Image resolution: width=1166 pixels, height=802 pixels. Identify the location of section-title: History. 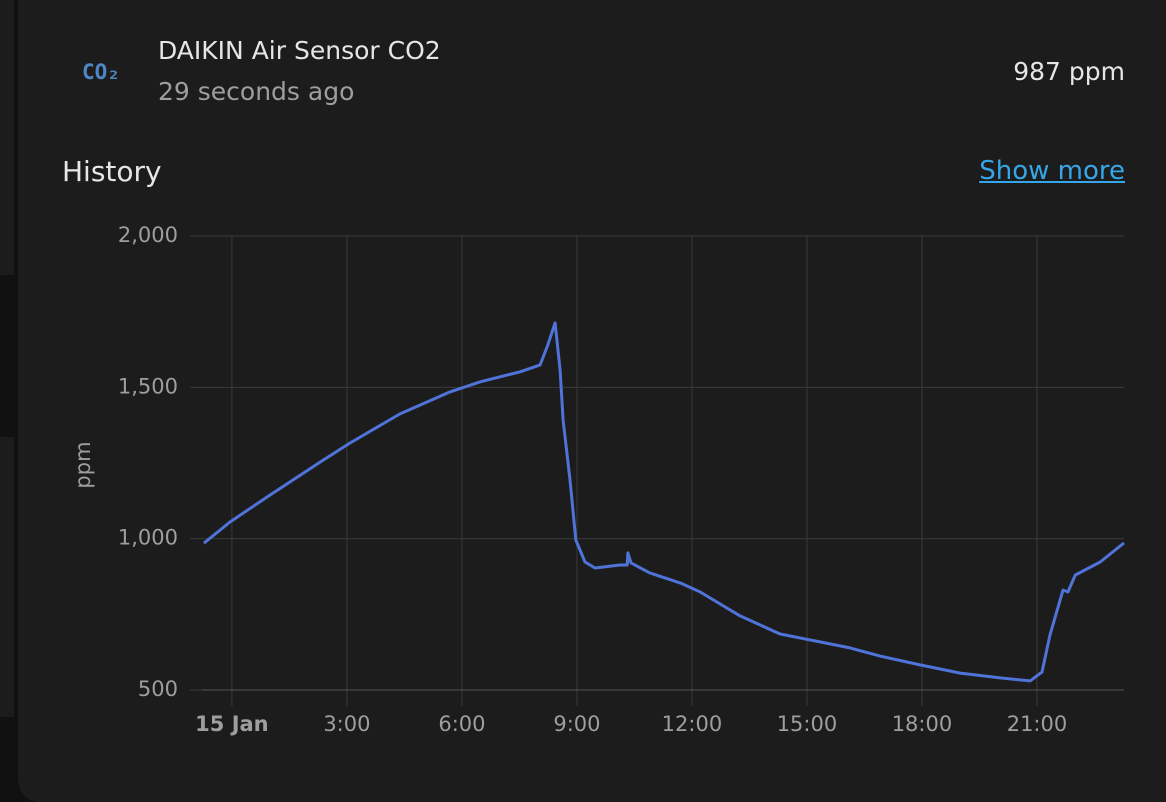
(112, 171).